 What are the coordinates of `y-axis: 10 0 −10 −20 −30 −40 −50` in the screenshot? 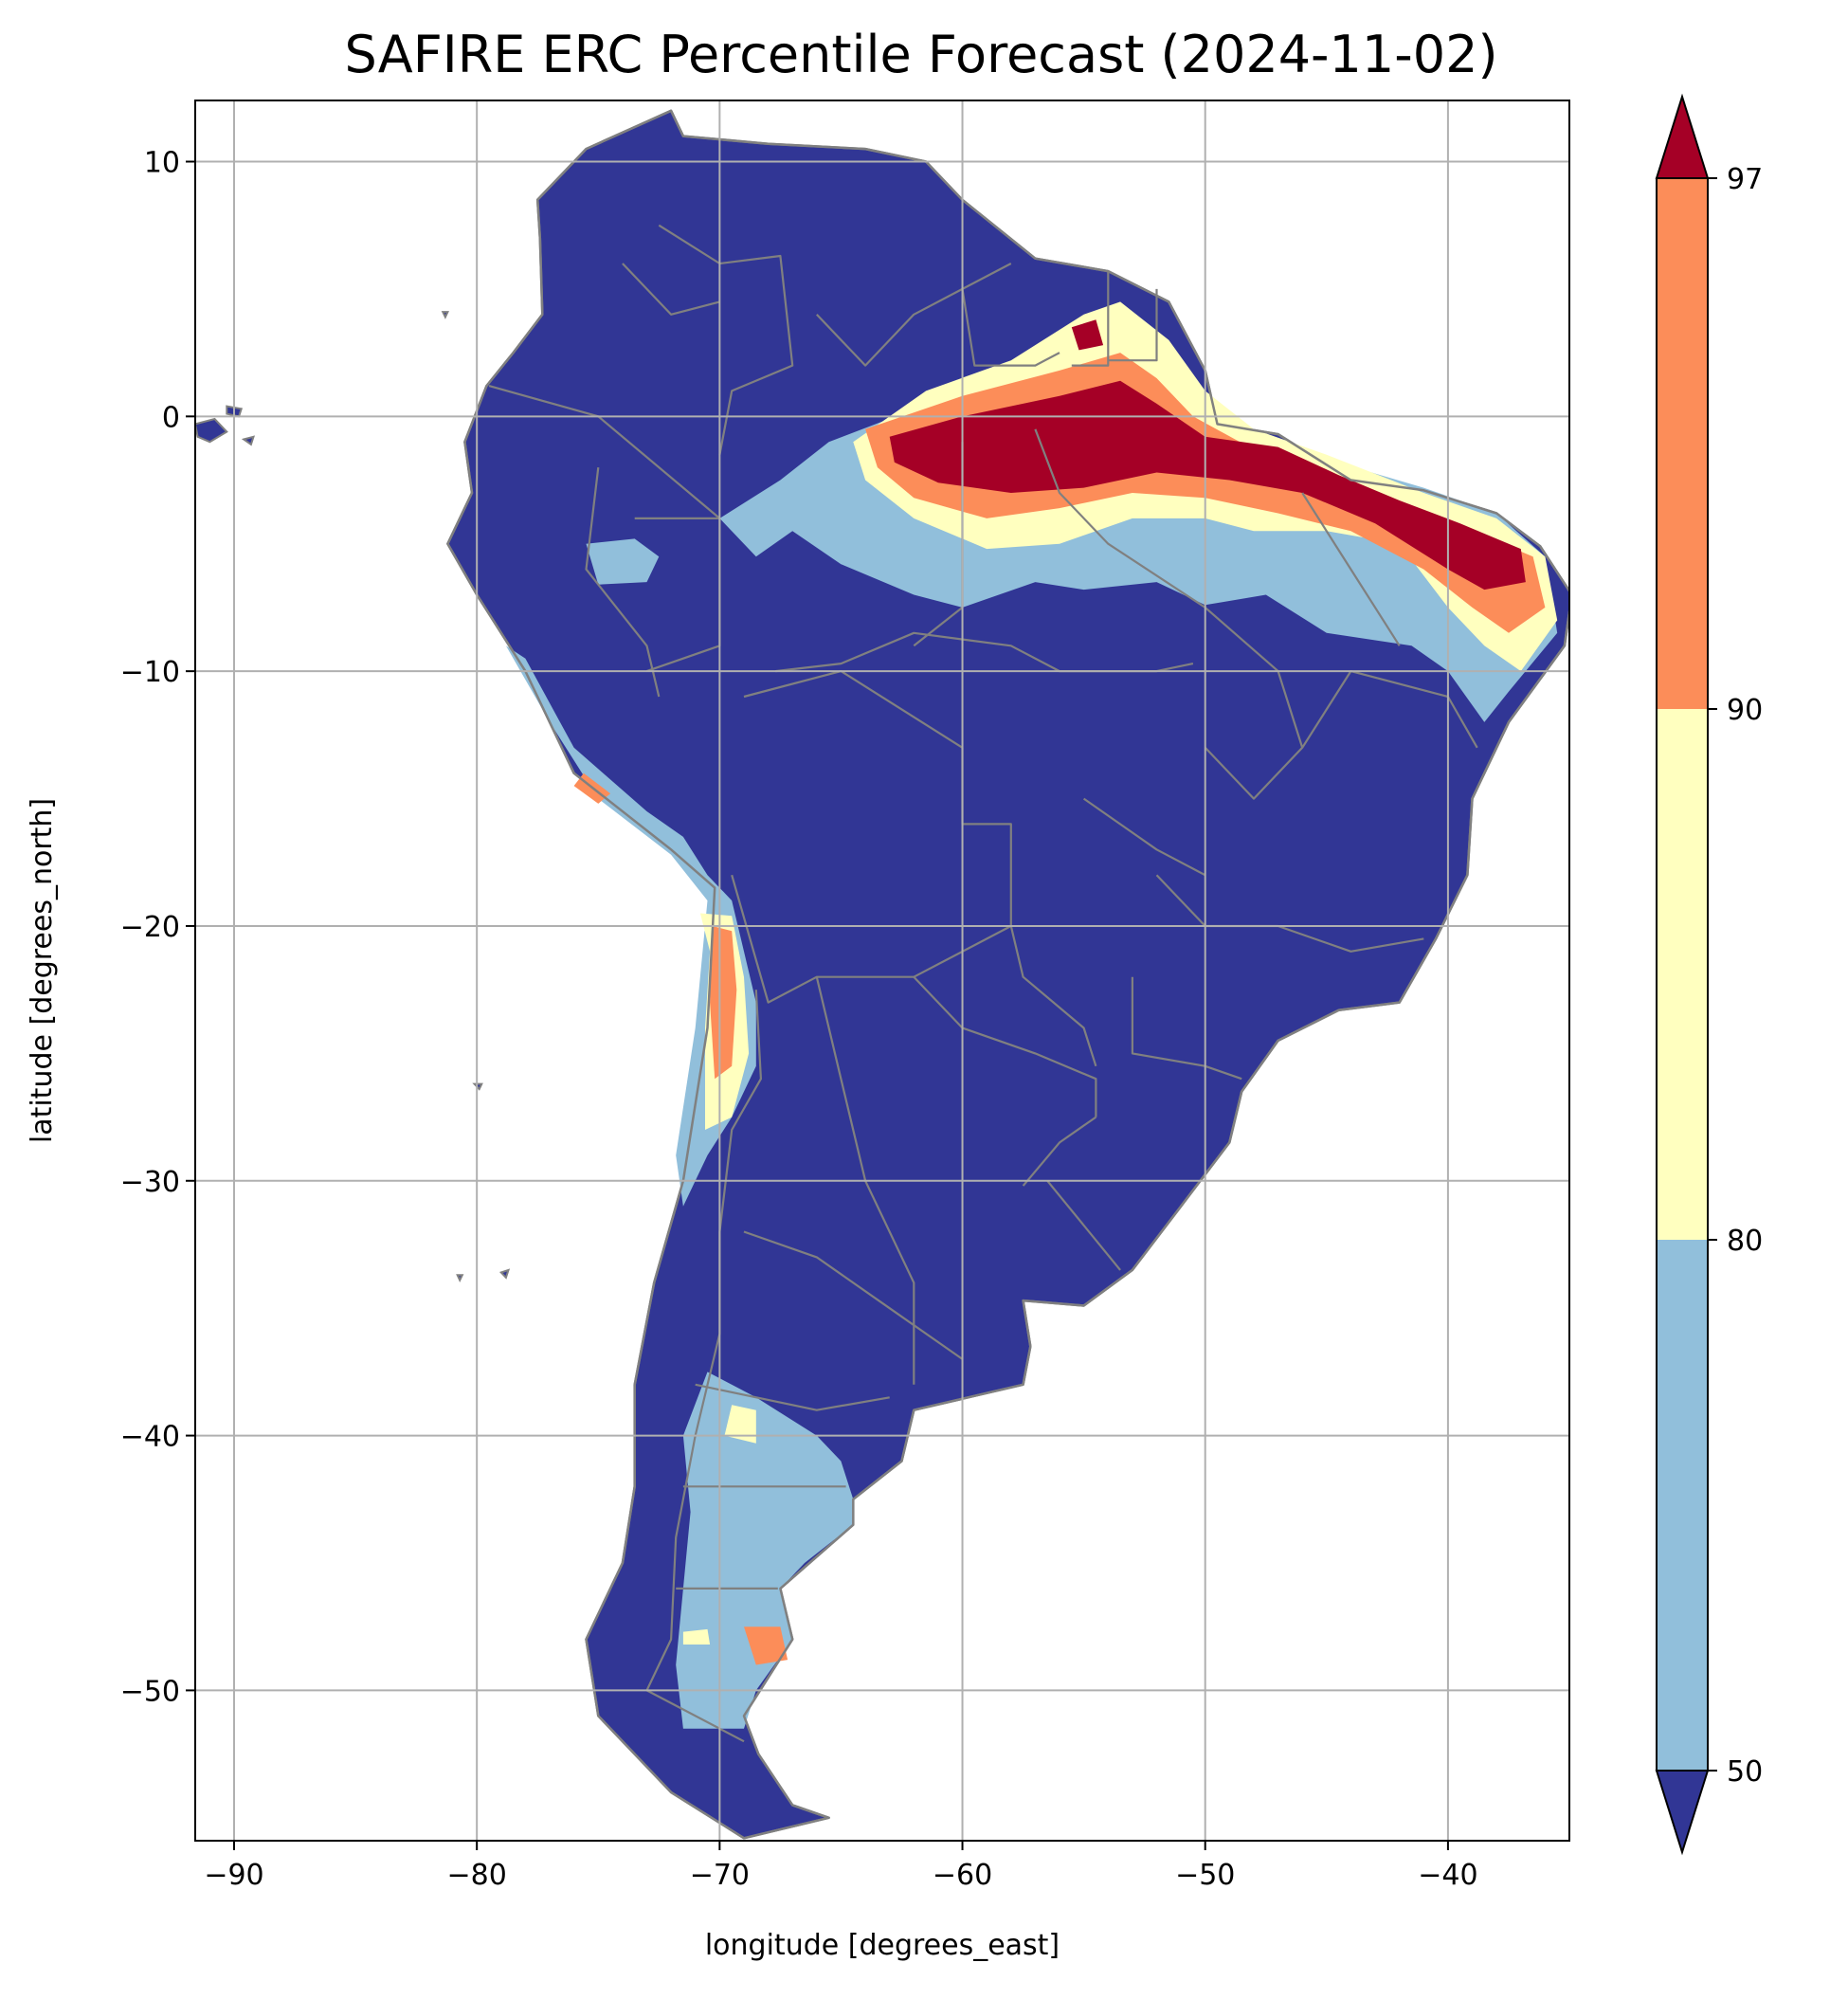 It's located at (157, 928).